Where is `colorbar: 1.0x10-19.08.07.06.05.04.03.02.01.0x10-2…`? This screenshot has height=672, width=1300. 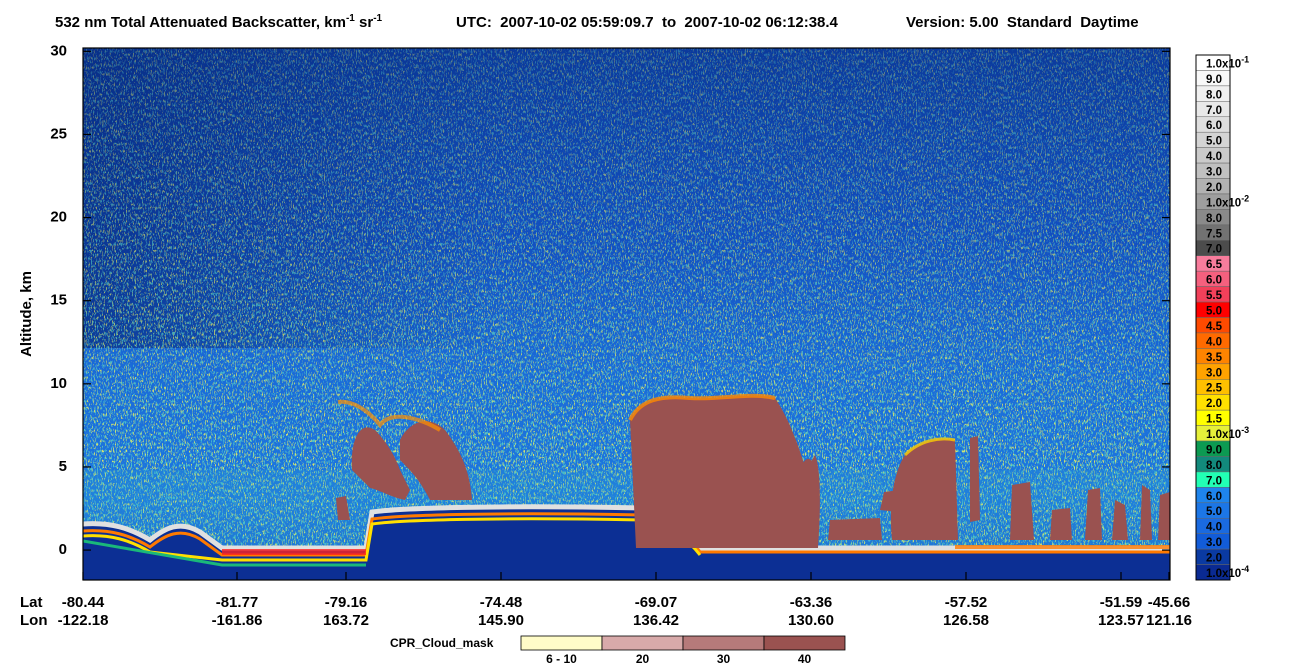
colorbar: 1.0x10-19.08.07.06.05.04.03.02.01.0x10-2… is located at coordinates (1222, 317).